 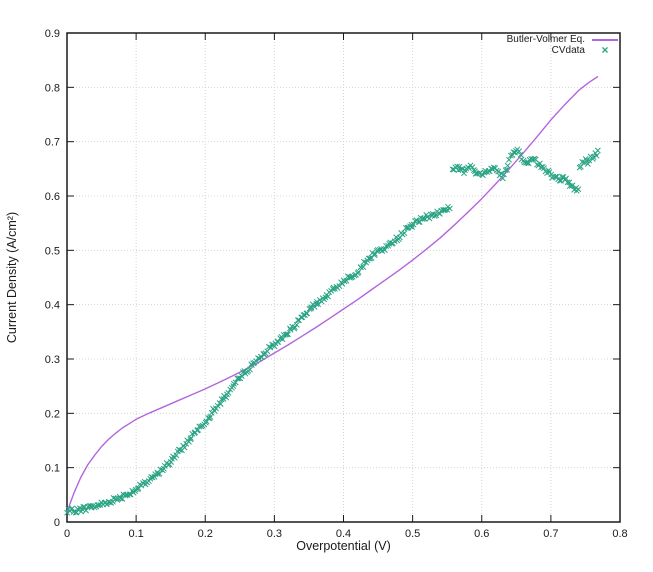 I want to click on legend: Butler-Volmer Eq. CVdata ×, so click(x=562, y=45).